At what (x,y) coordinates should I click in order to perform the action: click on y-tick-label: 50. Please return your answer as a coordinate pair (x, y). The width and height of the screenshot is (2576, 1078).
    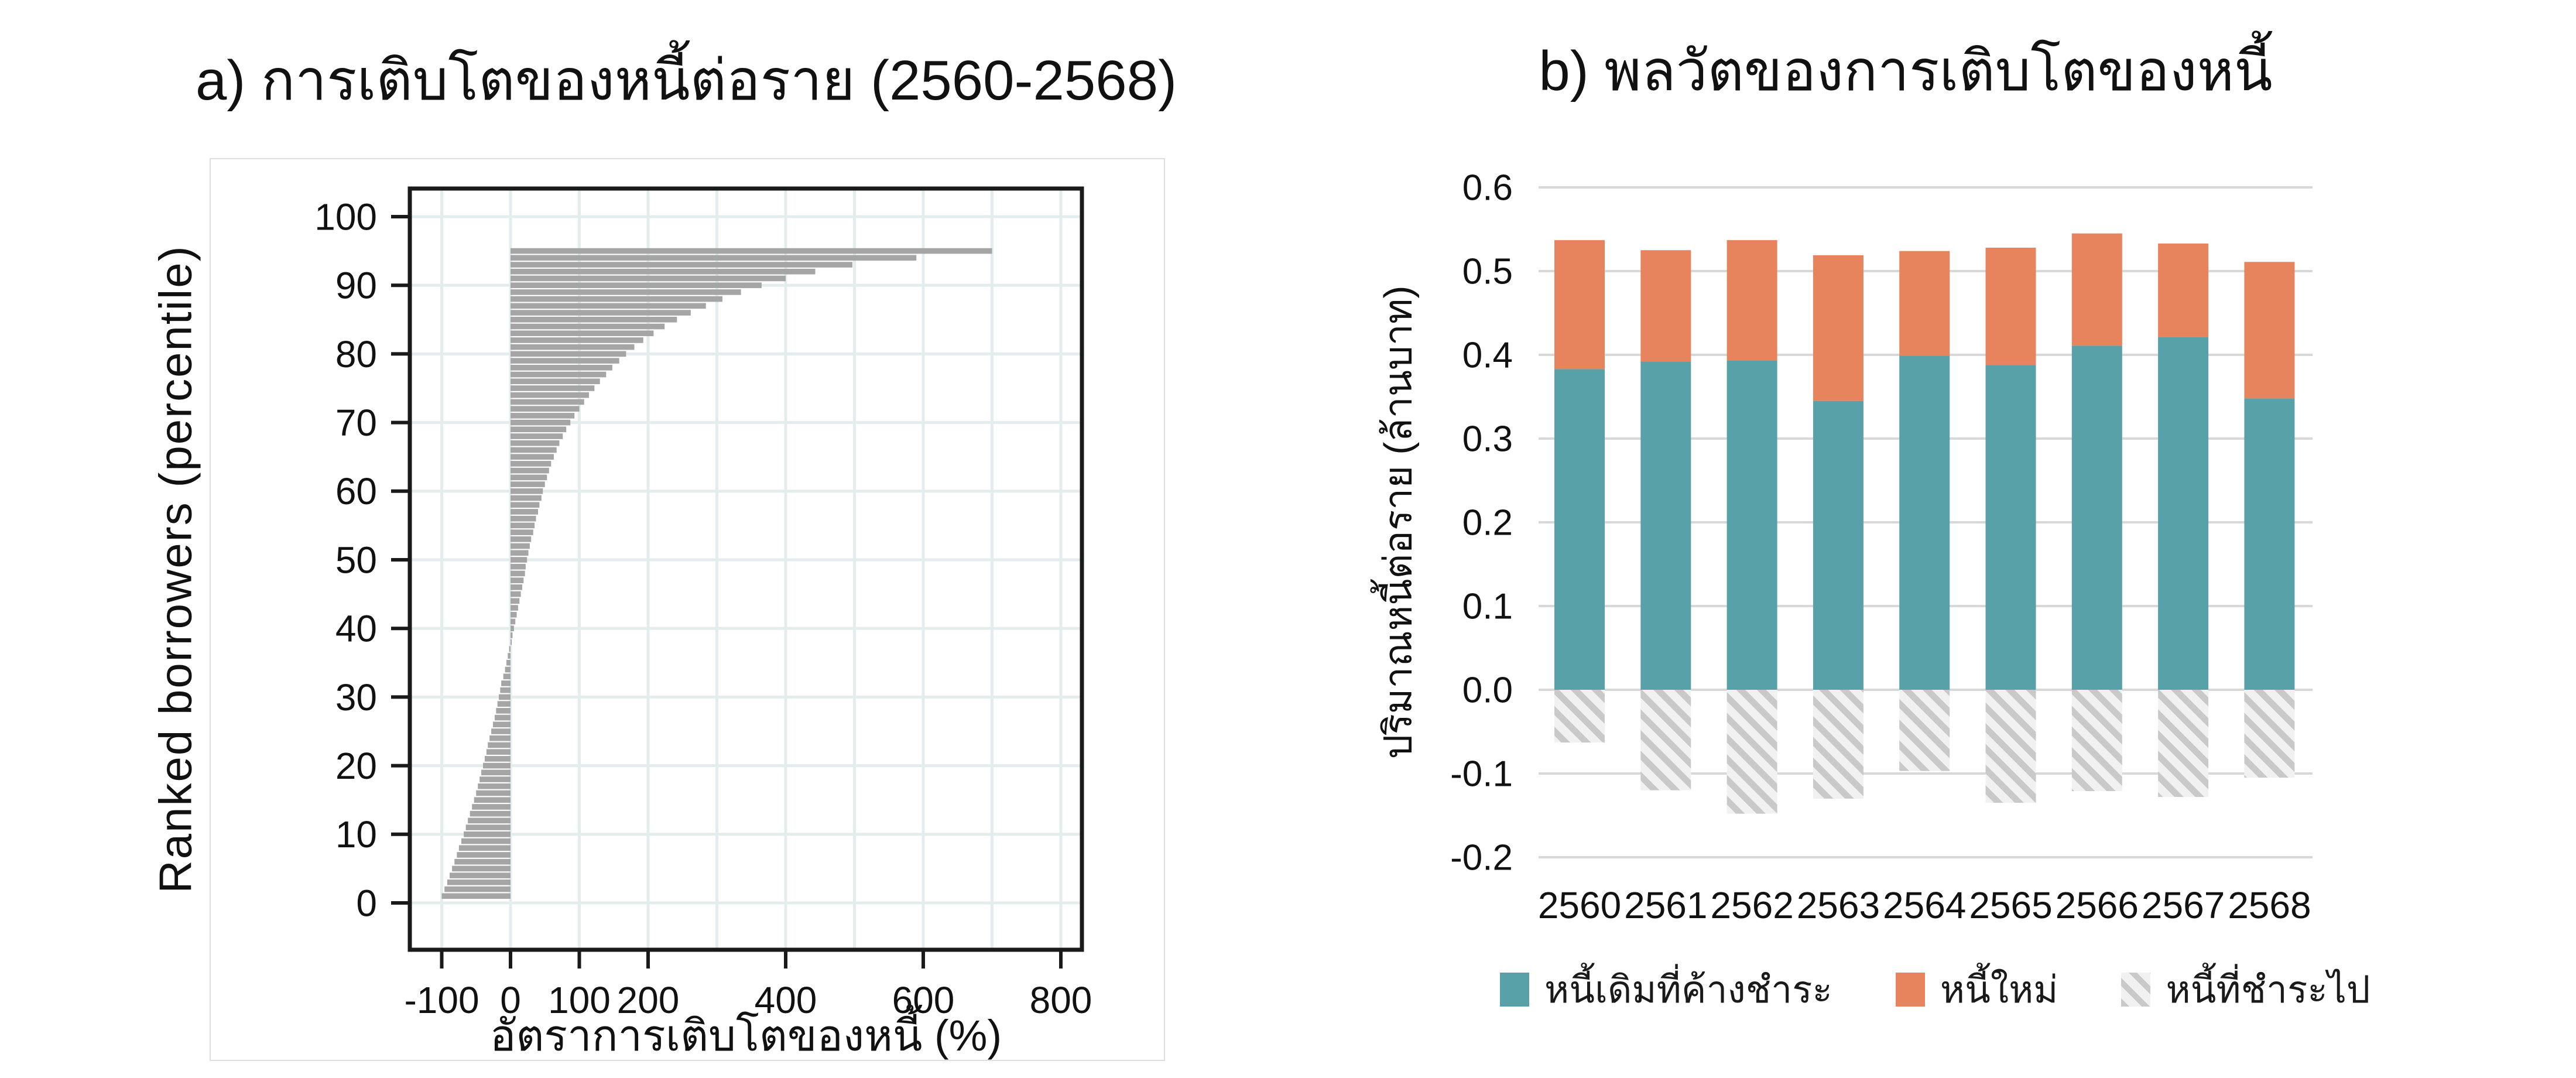
    Looking at the image, I should click on (356, 560).